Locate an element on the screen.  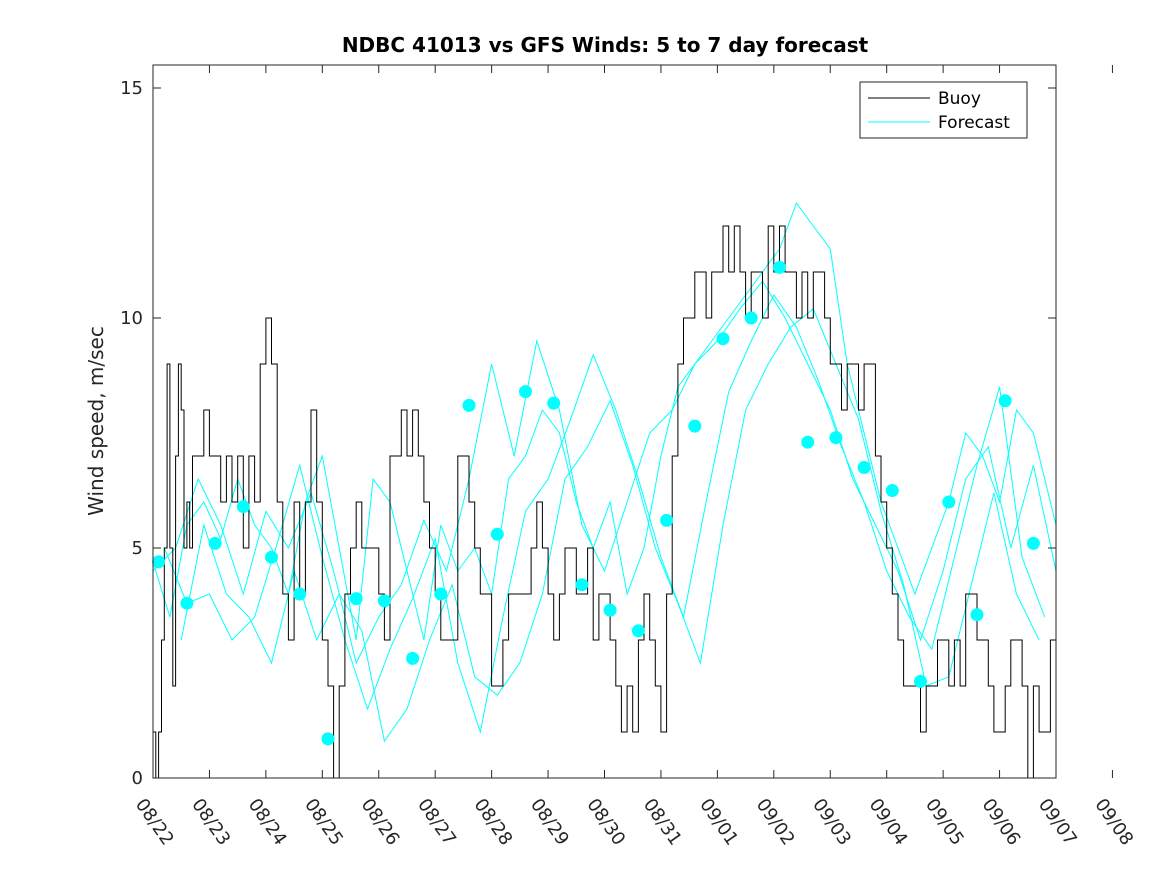
legend: Buoy Forecast is located at coordinates (943, 110).